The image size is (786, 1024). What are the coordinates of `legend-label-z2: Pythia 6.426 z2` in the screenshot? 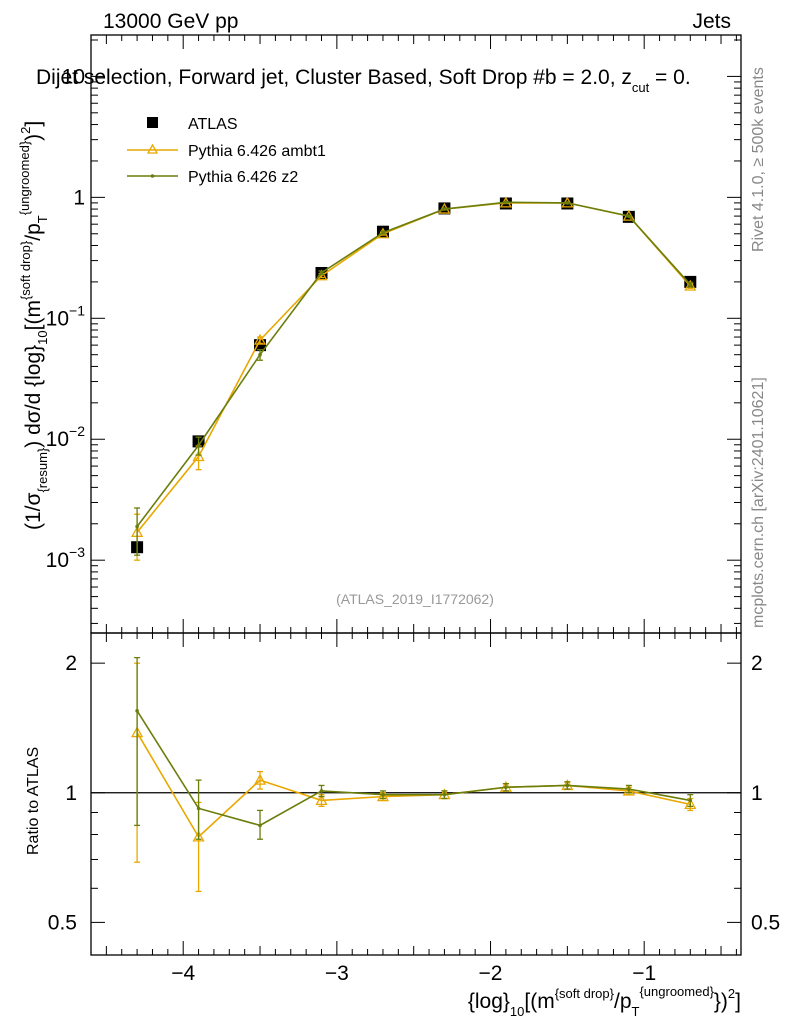 It's located at (243, 177).